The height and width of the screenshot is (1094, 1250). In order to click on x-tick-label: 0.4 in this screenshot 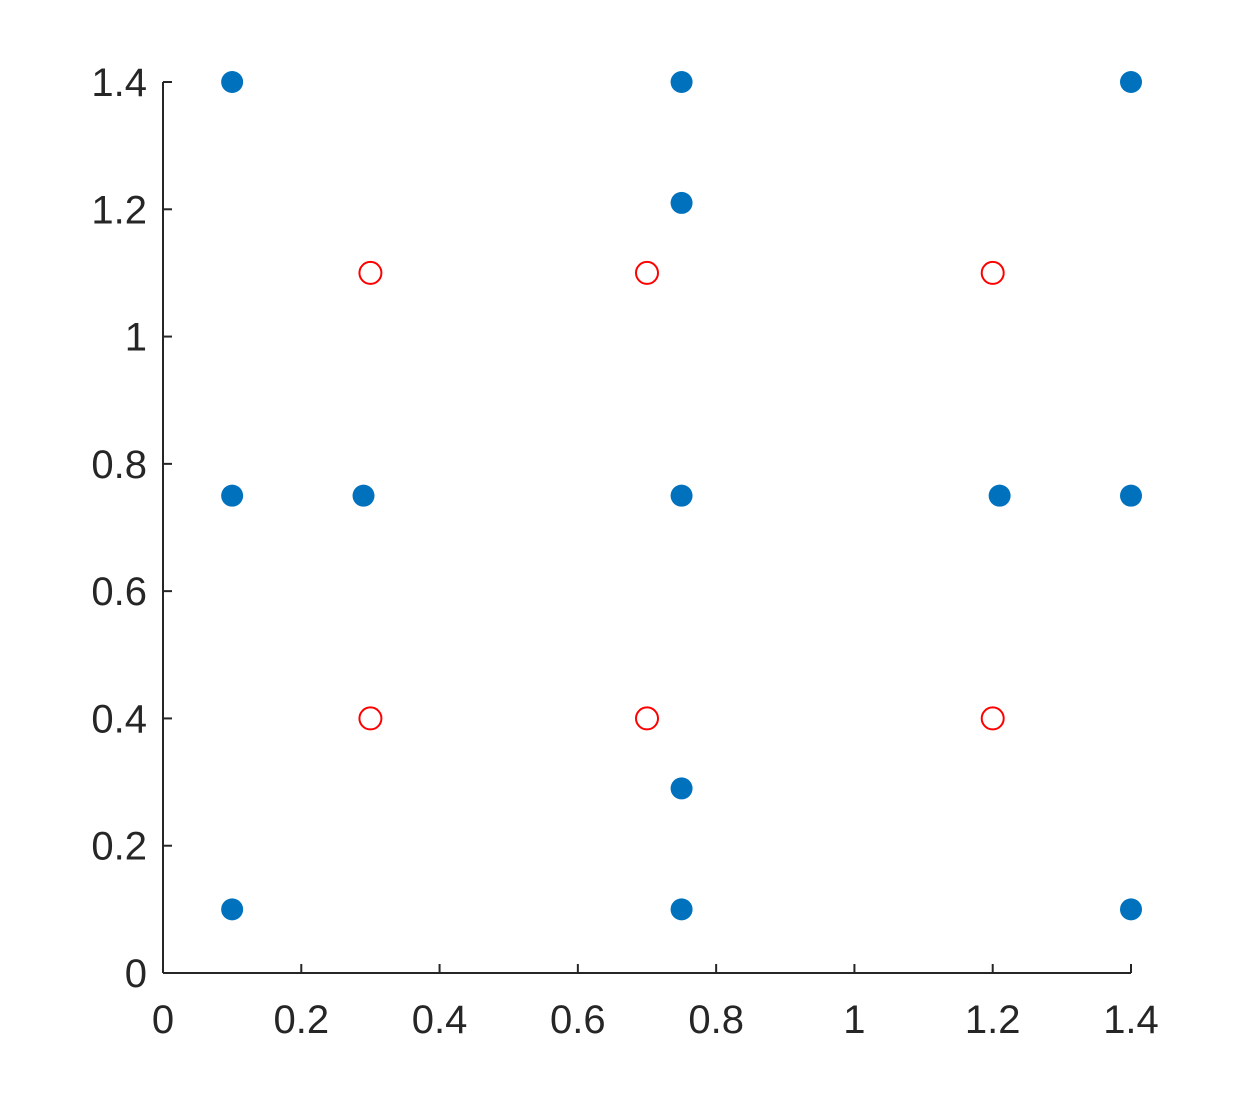, I will do `click(440, 1020)`.